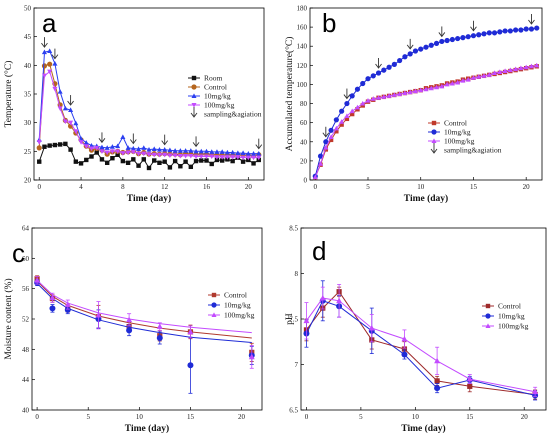  I want to click on y-tick-label: 35, so click(28, 95).